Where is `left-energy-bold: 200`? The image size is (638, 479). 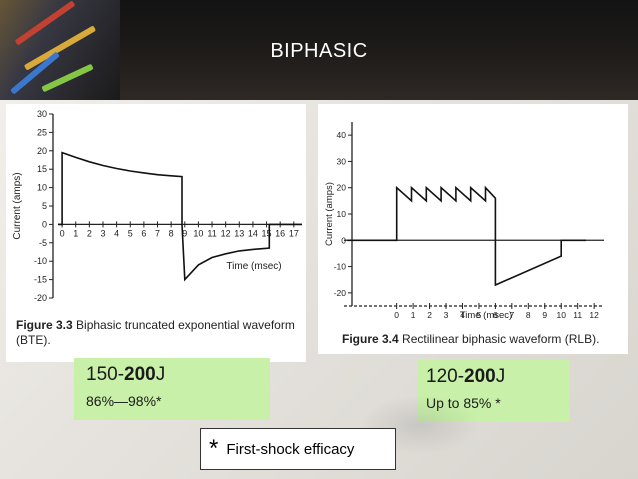 left-energy-bold: 200 is located at coordinates (140, 374).